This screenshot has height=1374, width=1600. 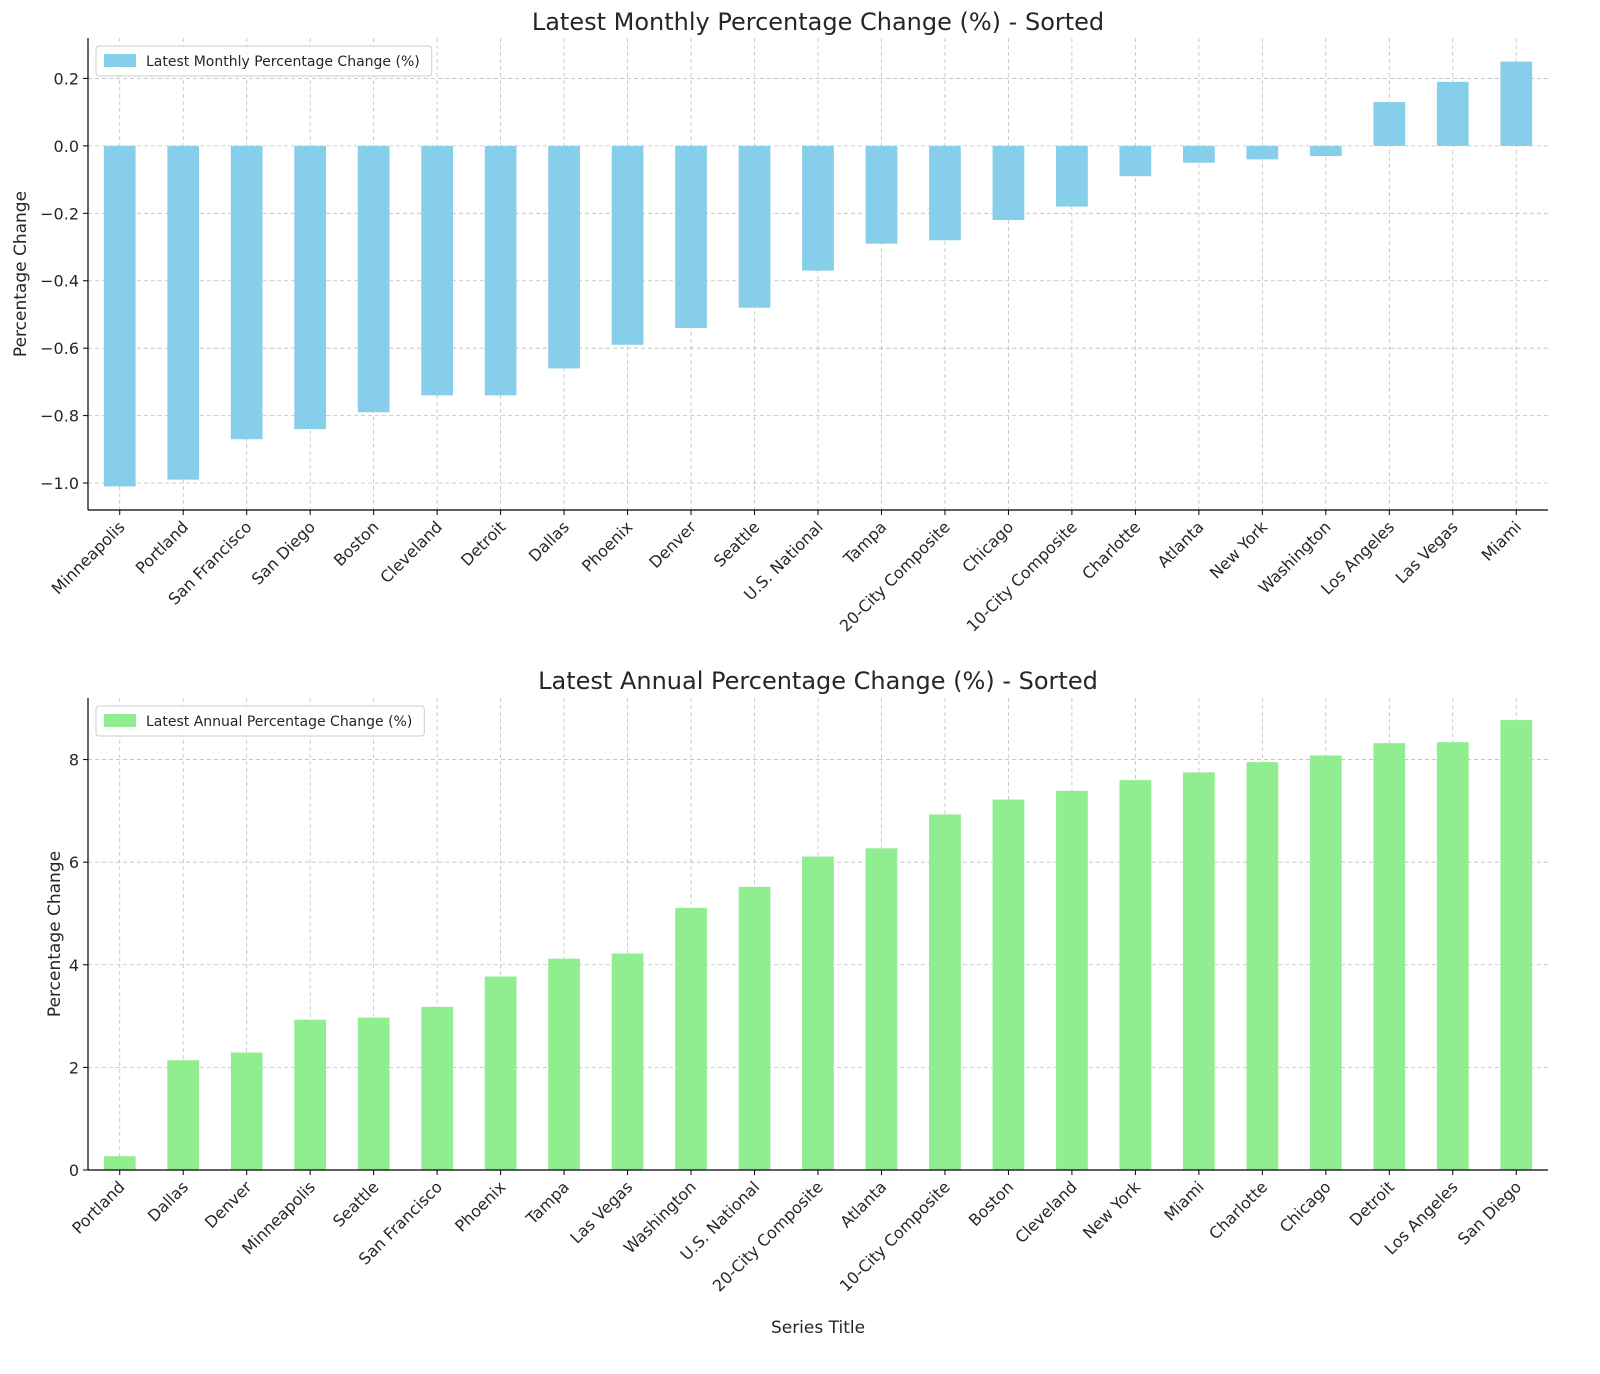 What do you see at coordinates (59, 213) in the screenshot?
I see `y-tick-label: −0.2` at bounding box center [59, 213].